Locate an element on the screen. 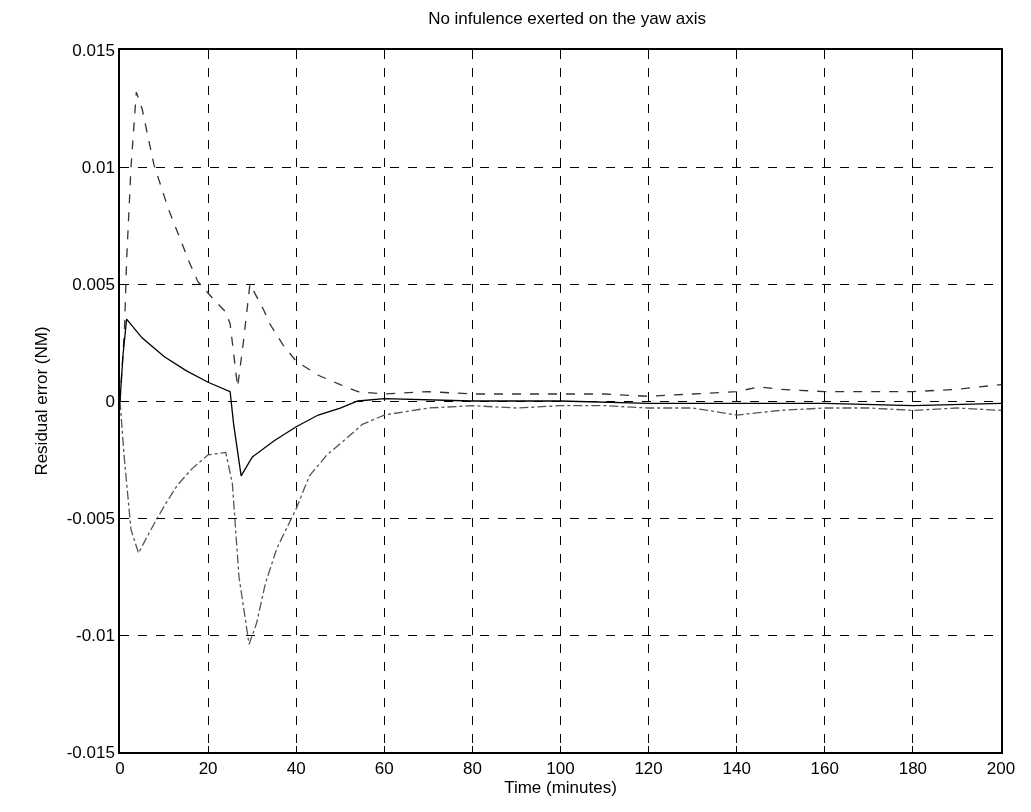 This screenshot has height=812, width=1031. y-tick-label: 0.005 is located at coordinates (93, 284).